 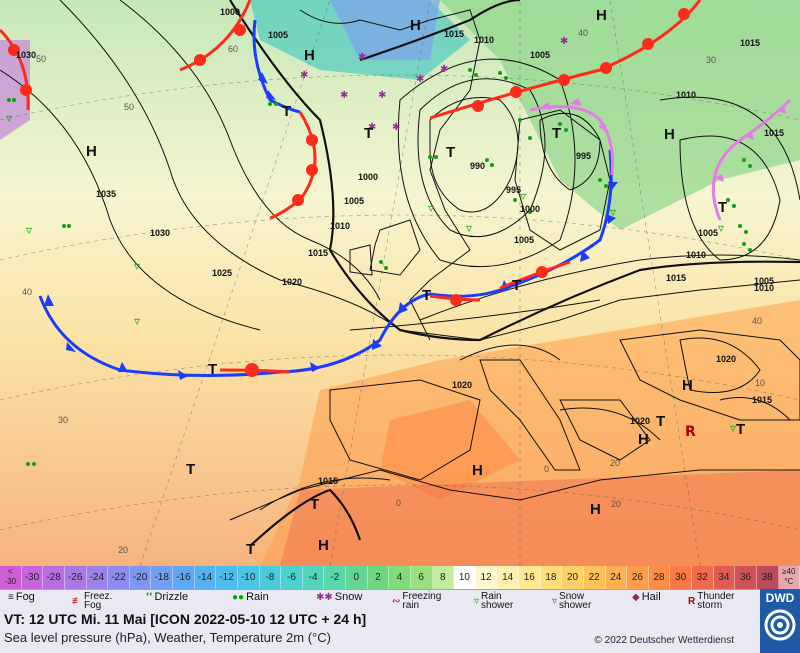 I want to click on legend-freezing-rain-label: Freezing rain, so click(x=422, y=601).